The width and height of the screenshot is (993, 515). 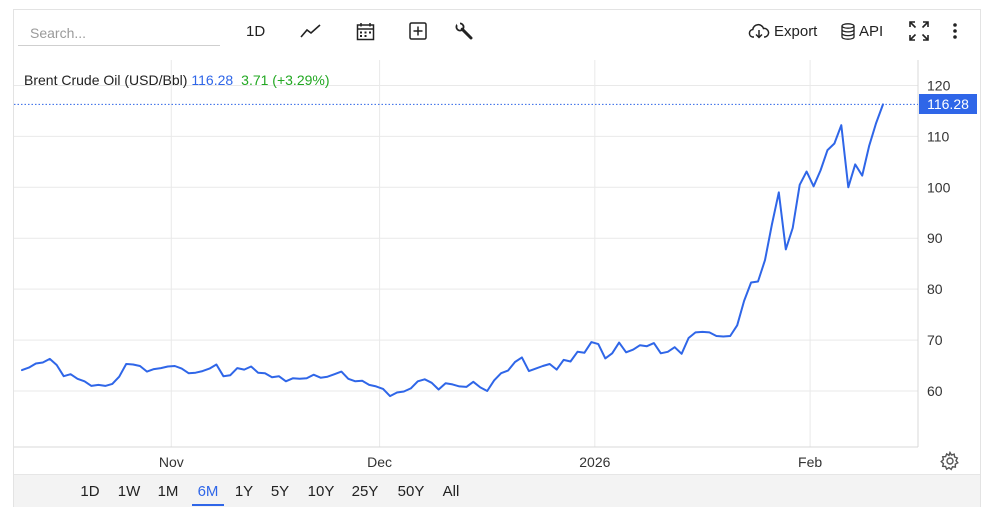 What do you see at coordinates (796, 31) in the screenshot?
I see `export-label: Export` at bounding box center [796, 31].